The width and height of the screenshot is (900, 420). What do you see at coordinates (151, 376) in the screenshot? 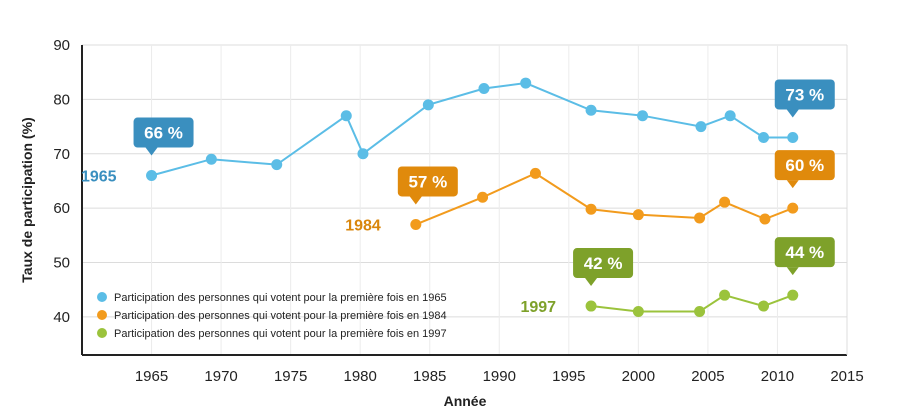
I see `x-tick-label: 1965` at bounding box center [151, 376].